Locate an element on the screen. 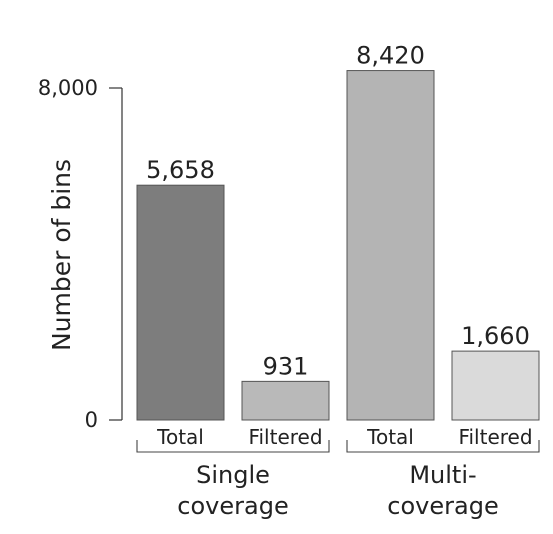 Image resolution: width=553 pixels, height=534 pixels. y-axis: 0 8,000 is located at coordinates (80, 254).